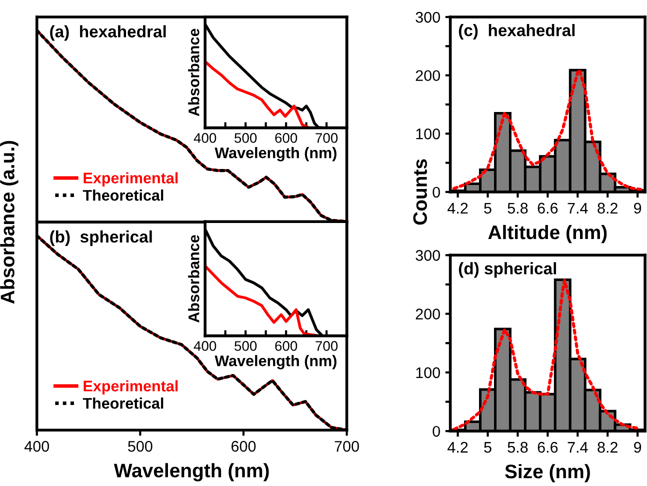 The image size is (647, 486). I want to click on y-axis-title: Absorbance (a.u.), so click(9, 222).